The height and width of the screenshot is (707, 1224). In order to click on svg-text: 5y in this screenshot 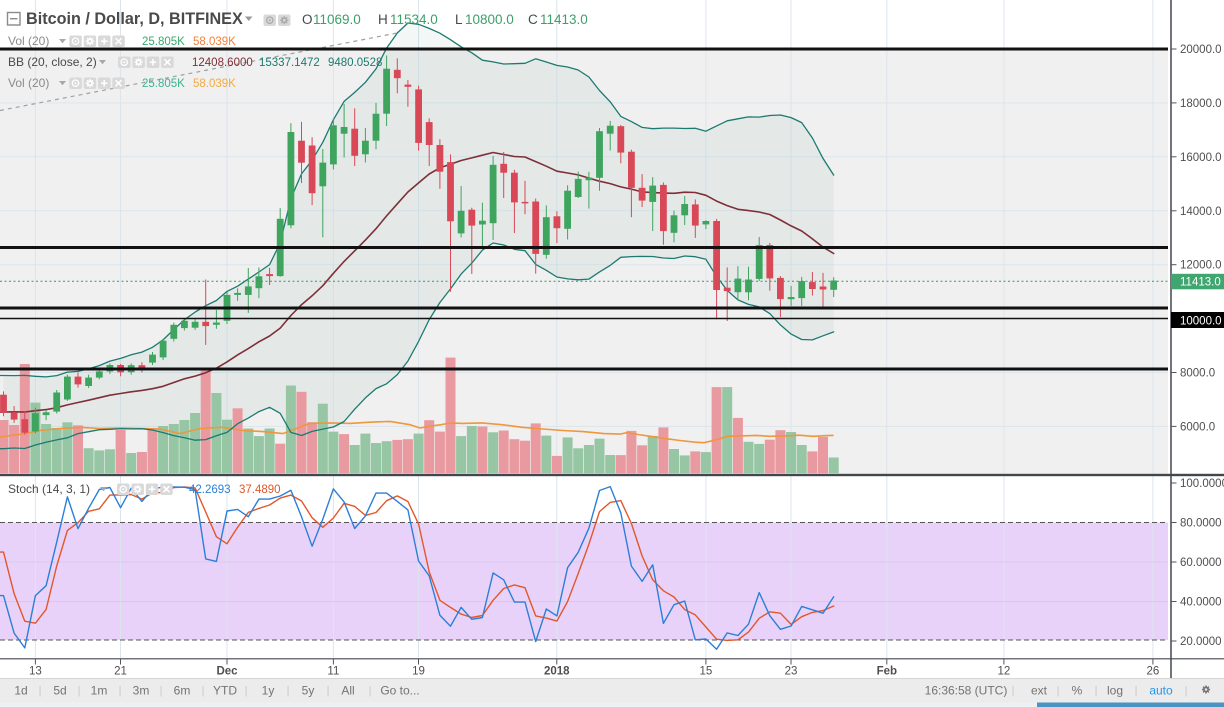, I will do `click(308, 691)`.